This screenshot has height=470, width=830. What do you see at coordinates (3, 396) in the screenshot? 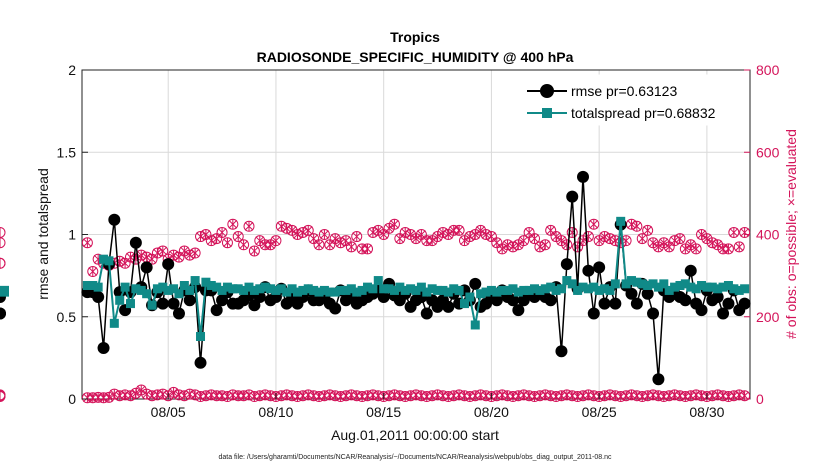
I see `obs-circle` at bounding box center [3, 396].